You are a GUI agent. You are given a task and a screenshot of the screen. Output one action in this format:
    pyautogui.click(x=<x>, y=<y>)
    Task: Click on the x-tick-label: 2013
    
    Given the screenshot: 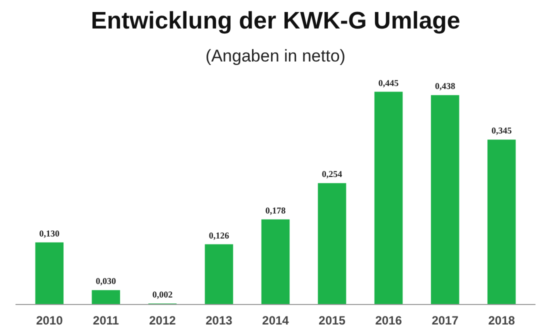 What is the action you would take?
    pyautogui.click(x=219, y=321)
    